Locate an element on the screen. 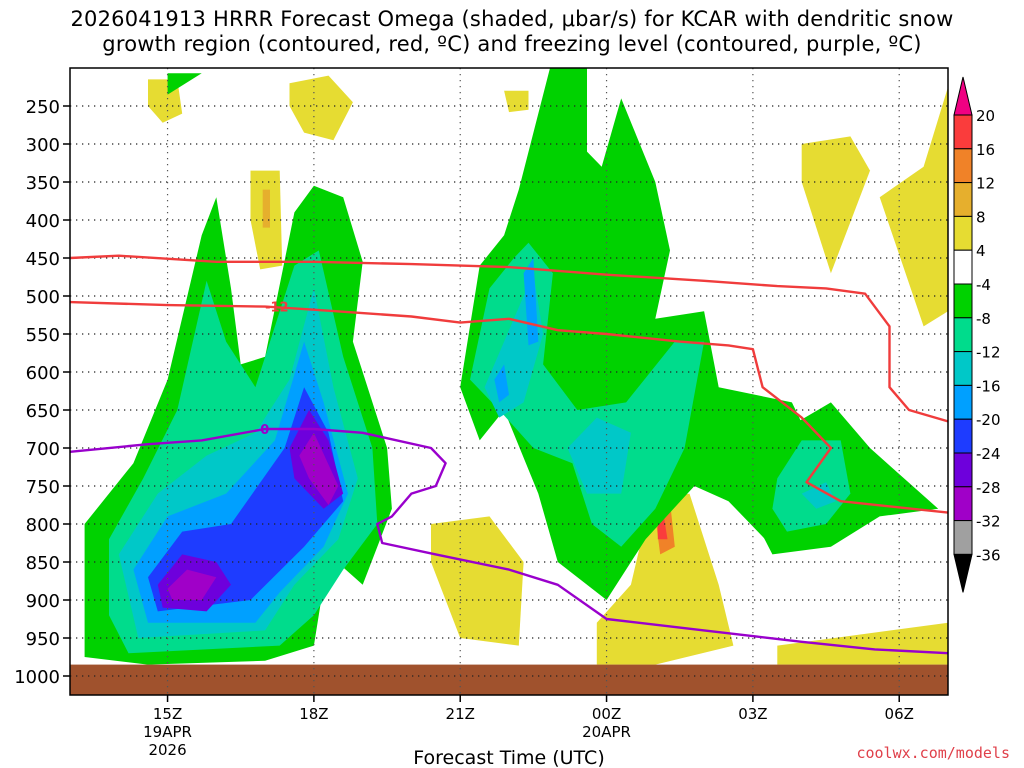  colorbar-label-4: 4 is located at coordinates (981, 251).